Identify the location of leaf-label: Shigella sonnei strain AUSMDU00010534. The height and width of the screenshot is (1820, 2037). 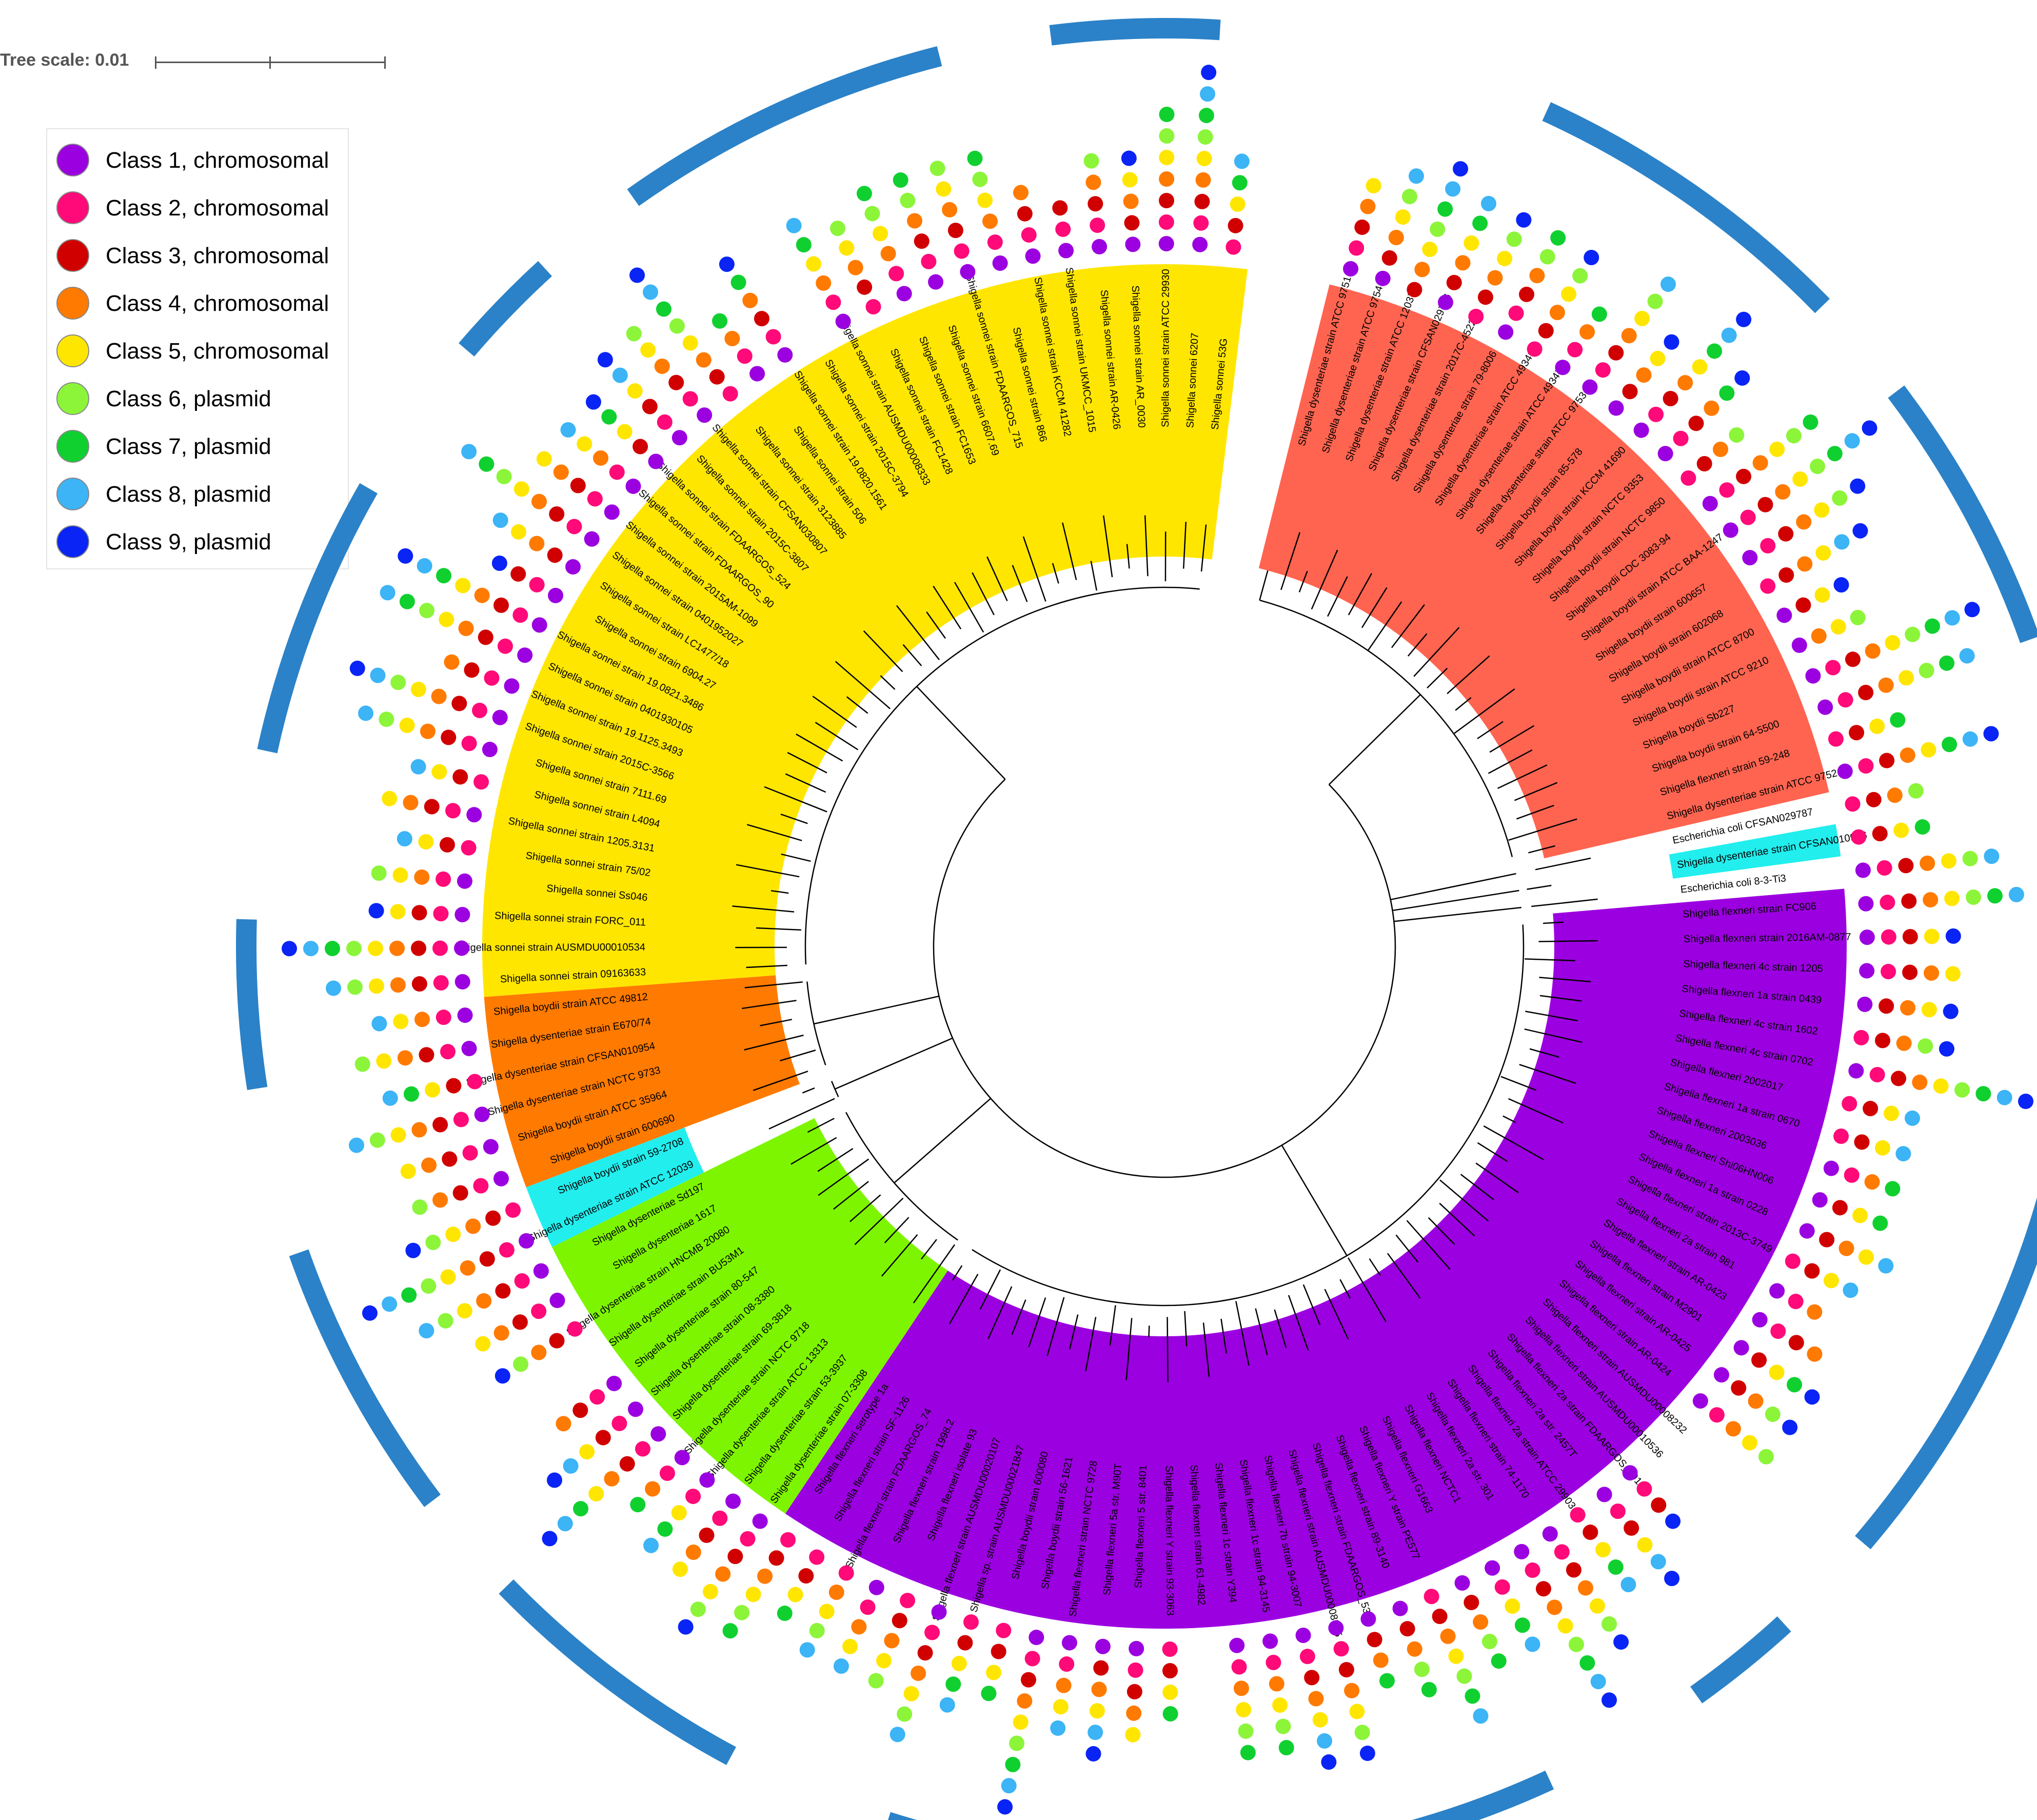
(550, 948).